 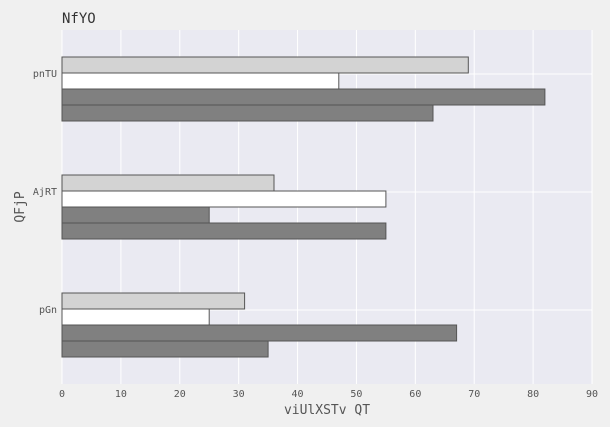 What do you see at coordinates (327, 410) in the screenshot?
I see `x-axis-label: viUlXSTv QT` at bounding box center [327, 410].